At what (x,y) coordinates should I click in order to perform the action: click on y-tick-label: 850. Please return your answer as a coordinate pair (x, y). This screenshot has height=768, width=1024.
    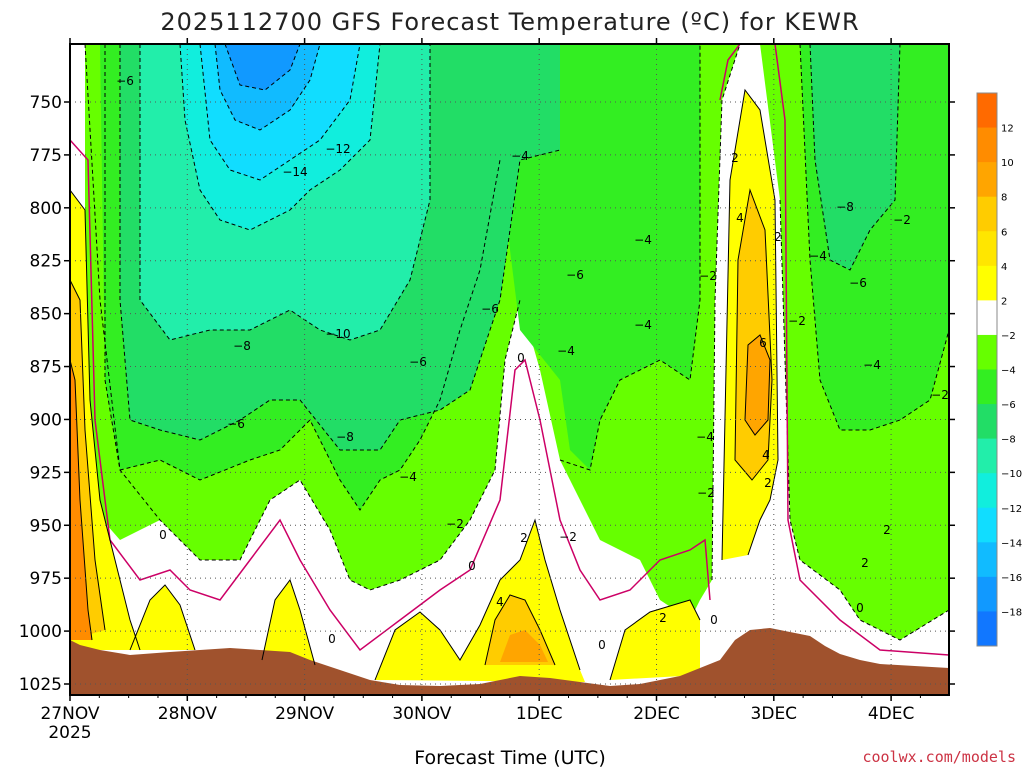
    Looking at the image, I should click on (46, 315).